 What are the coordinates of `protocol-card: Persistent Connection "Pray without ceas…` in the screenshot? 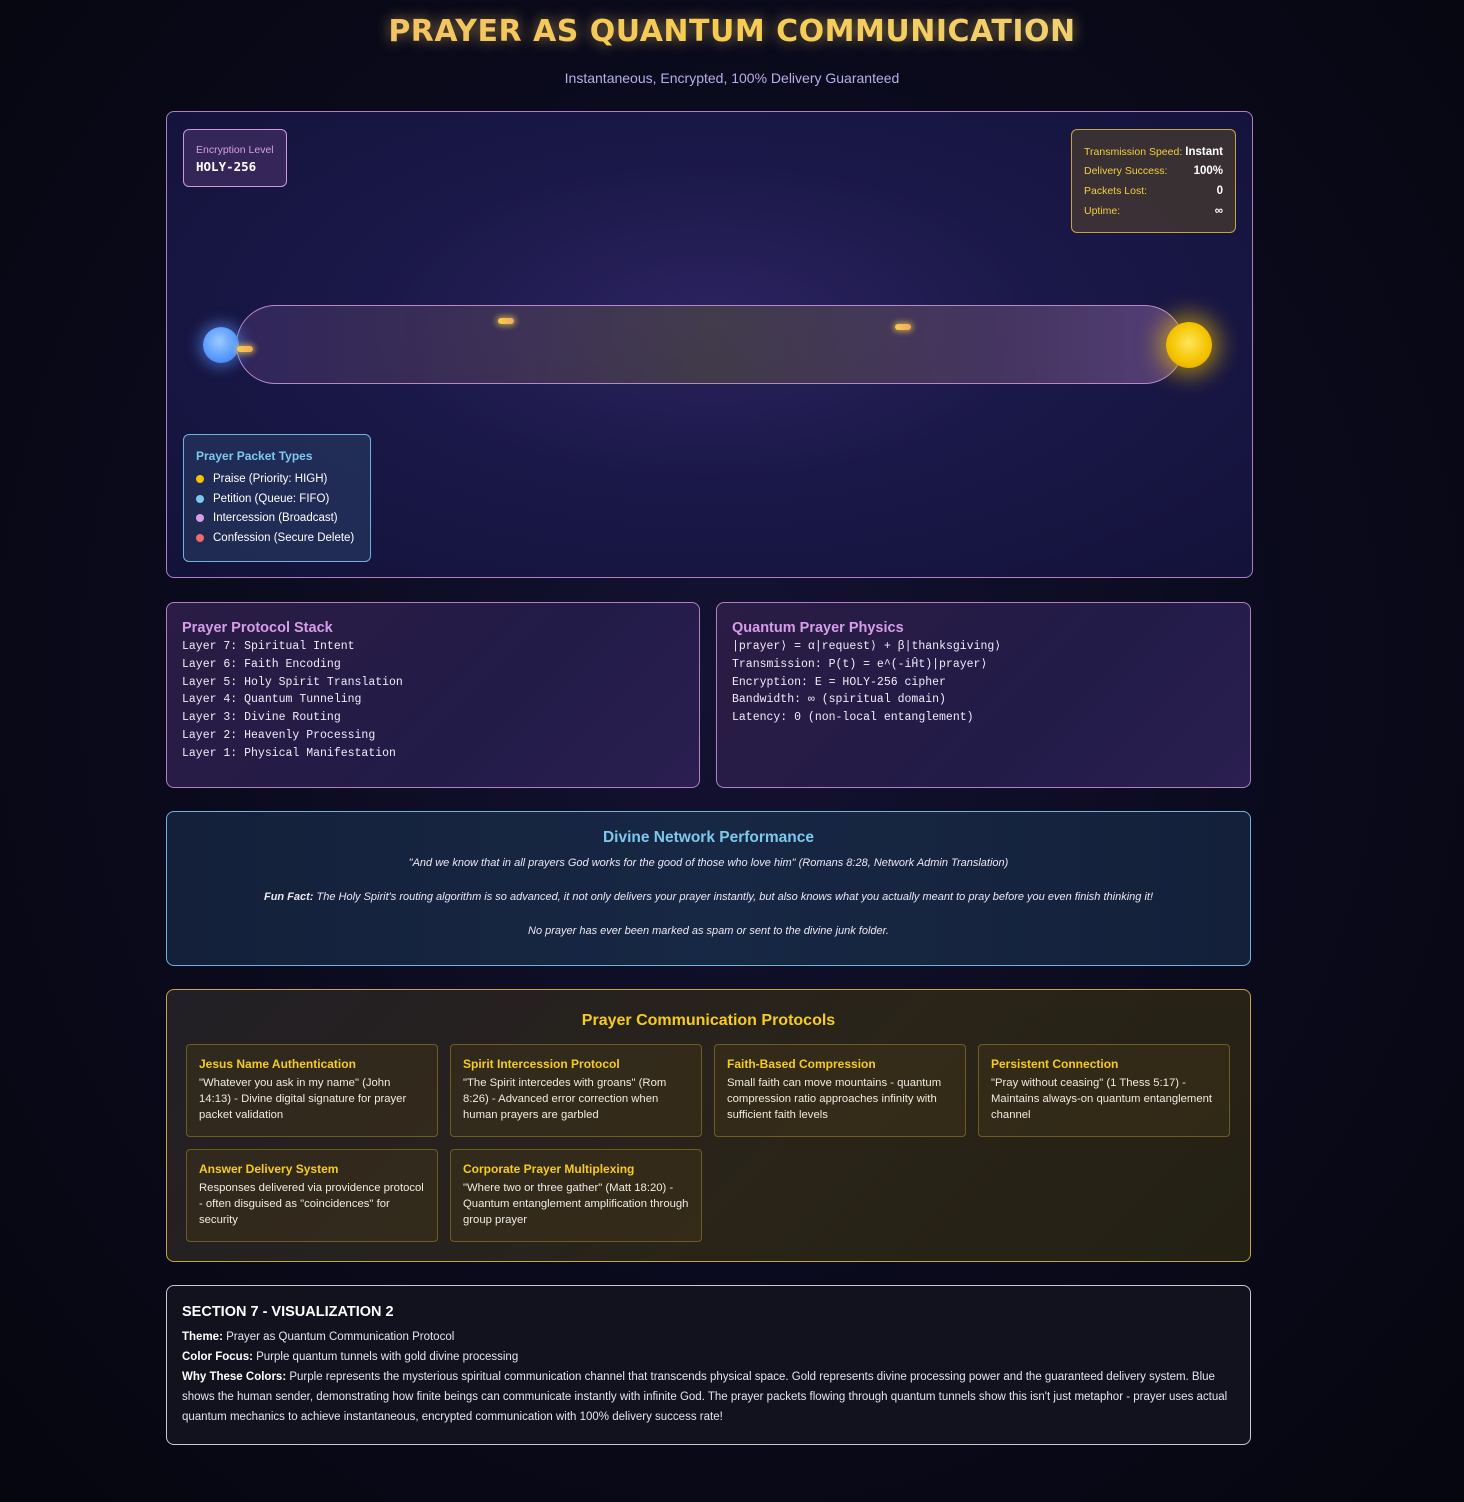 It's located at (1104, 1090).